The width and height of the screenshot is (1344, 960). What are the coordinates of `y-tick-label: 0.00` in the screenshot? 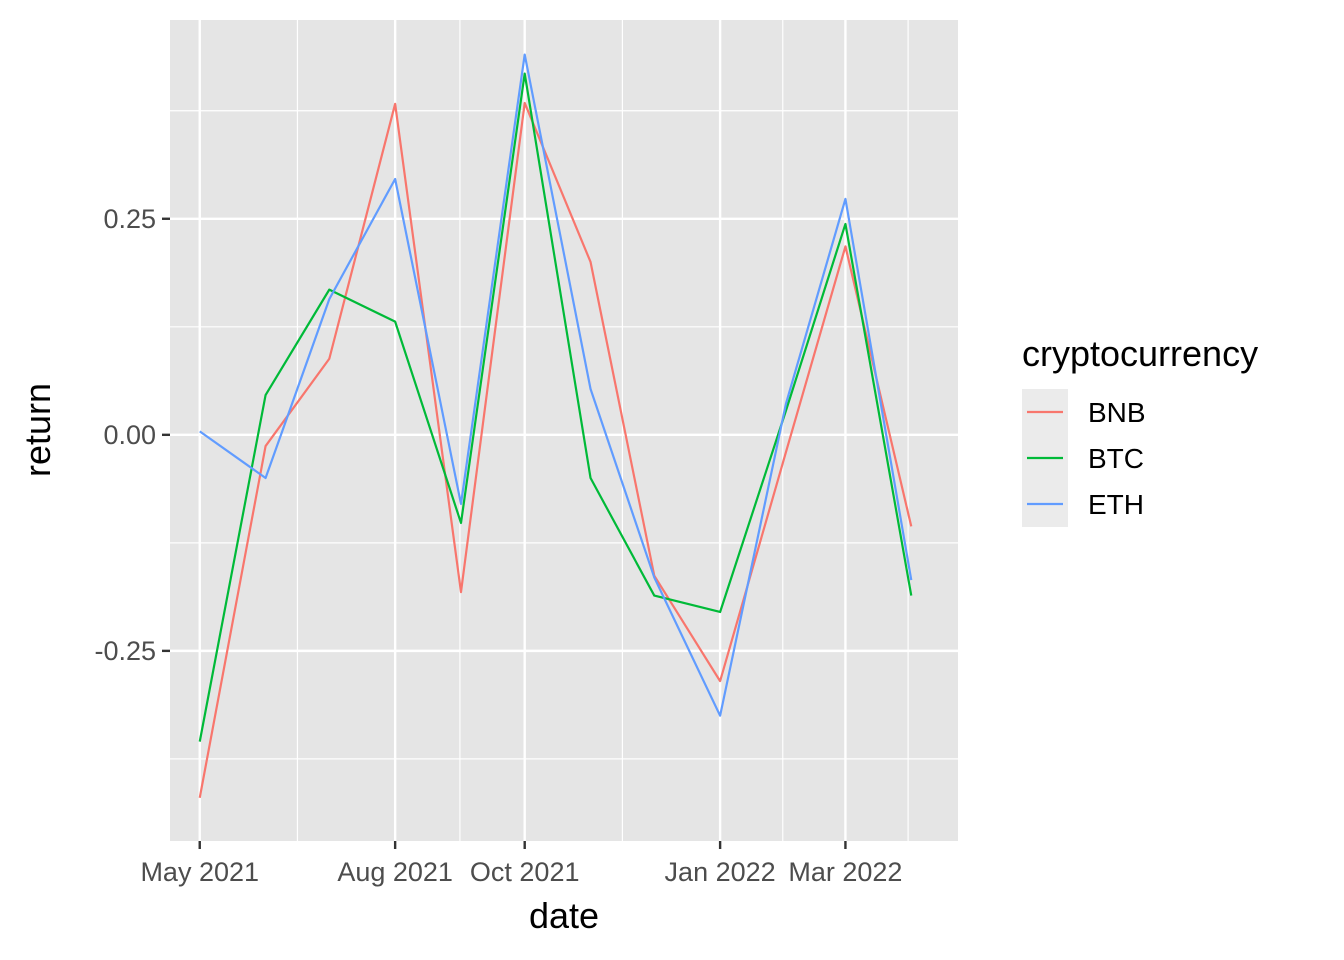 It's located at (129, 435).